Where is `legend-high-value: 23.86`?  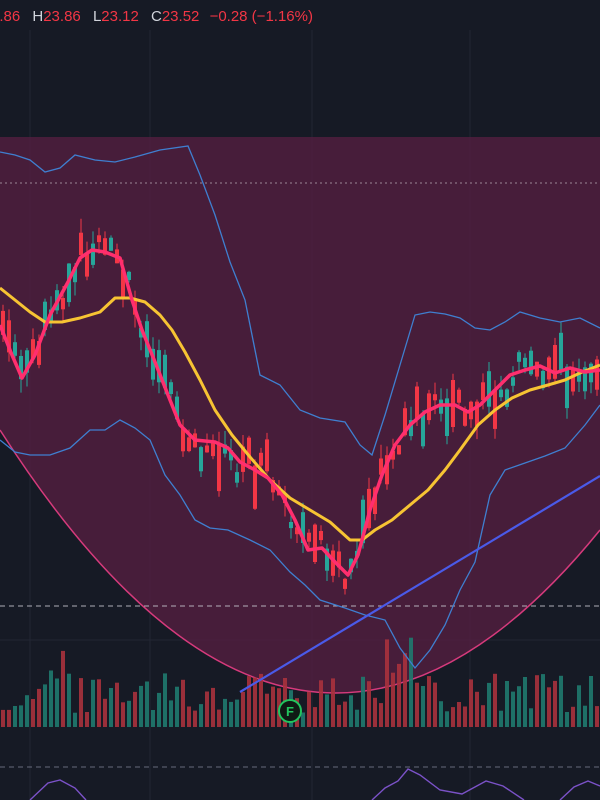 legend-high-value: 23.86 is located at coordinates (62, 16).